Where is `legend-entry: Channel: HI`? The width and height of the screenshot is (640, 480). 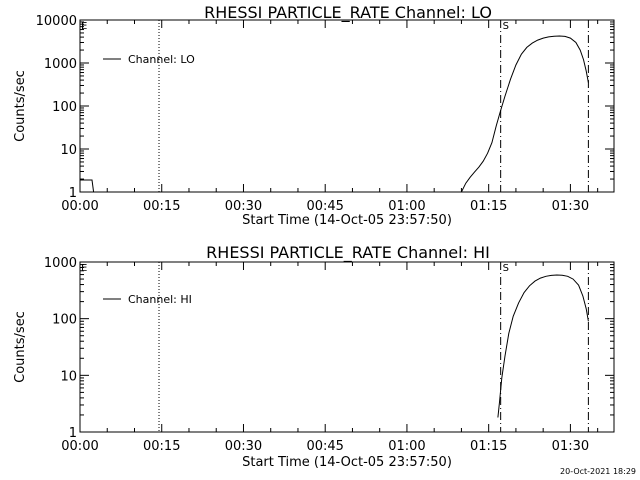 legend-entry: Channel: HI is located at coordinates (160, 299).